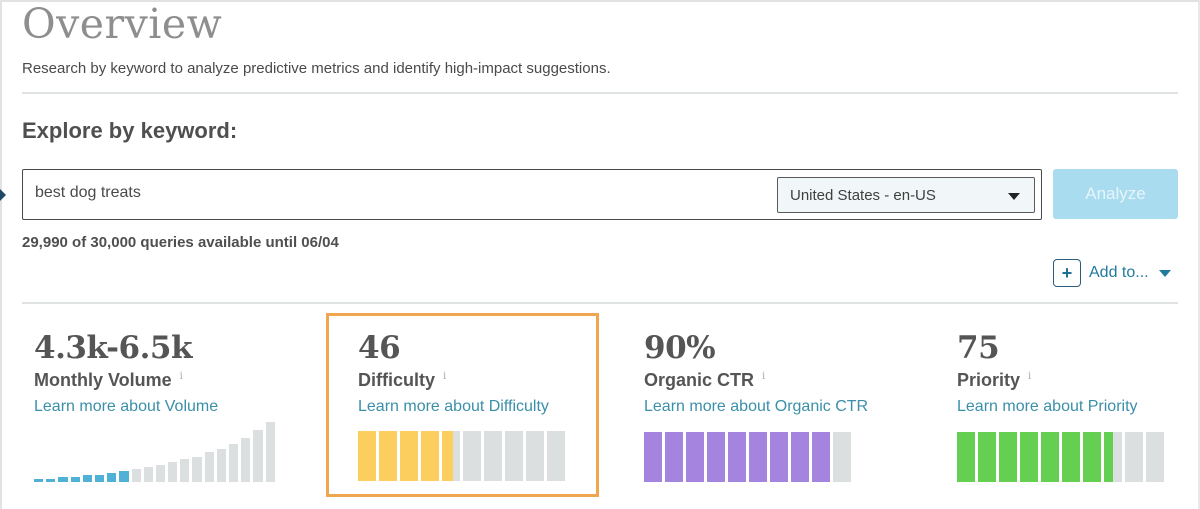  I want to click on metric-value: 90%, so click(680, 348).